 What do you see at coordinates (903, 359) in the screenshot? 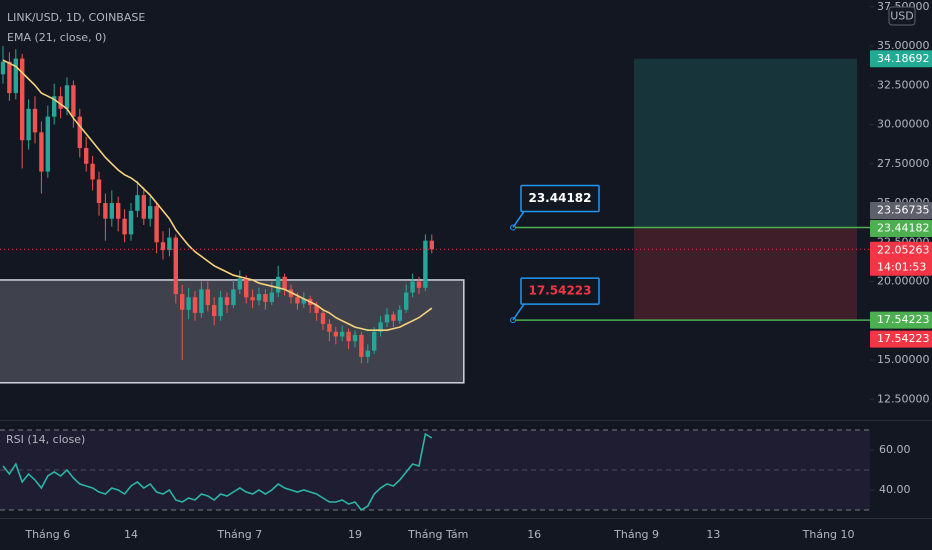
I see `y-tick-label: 15.00000` at bounding box center [903, 359].